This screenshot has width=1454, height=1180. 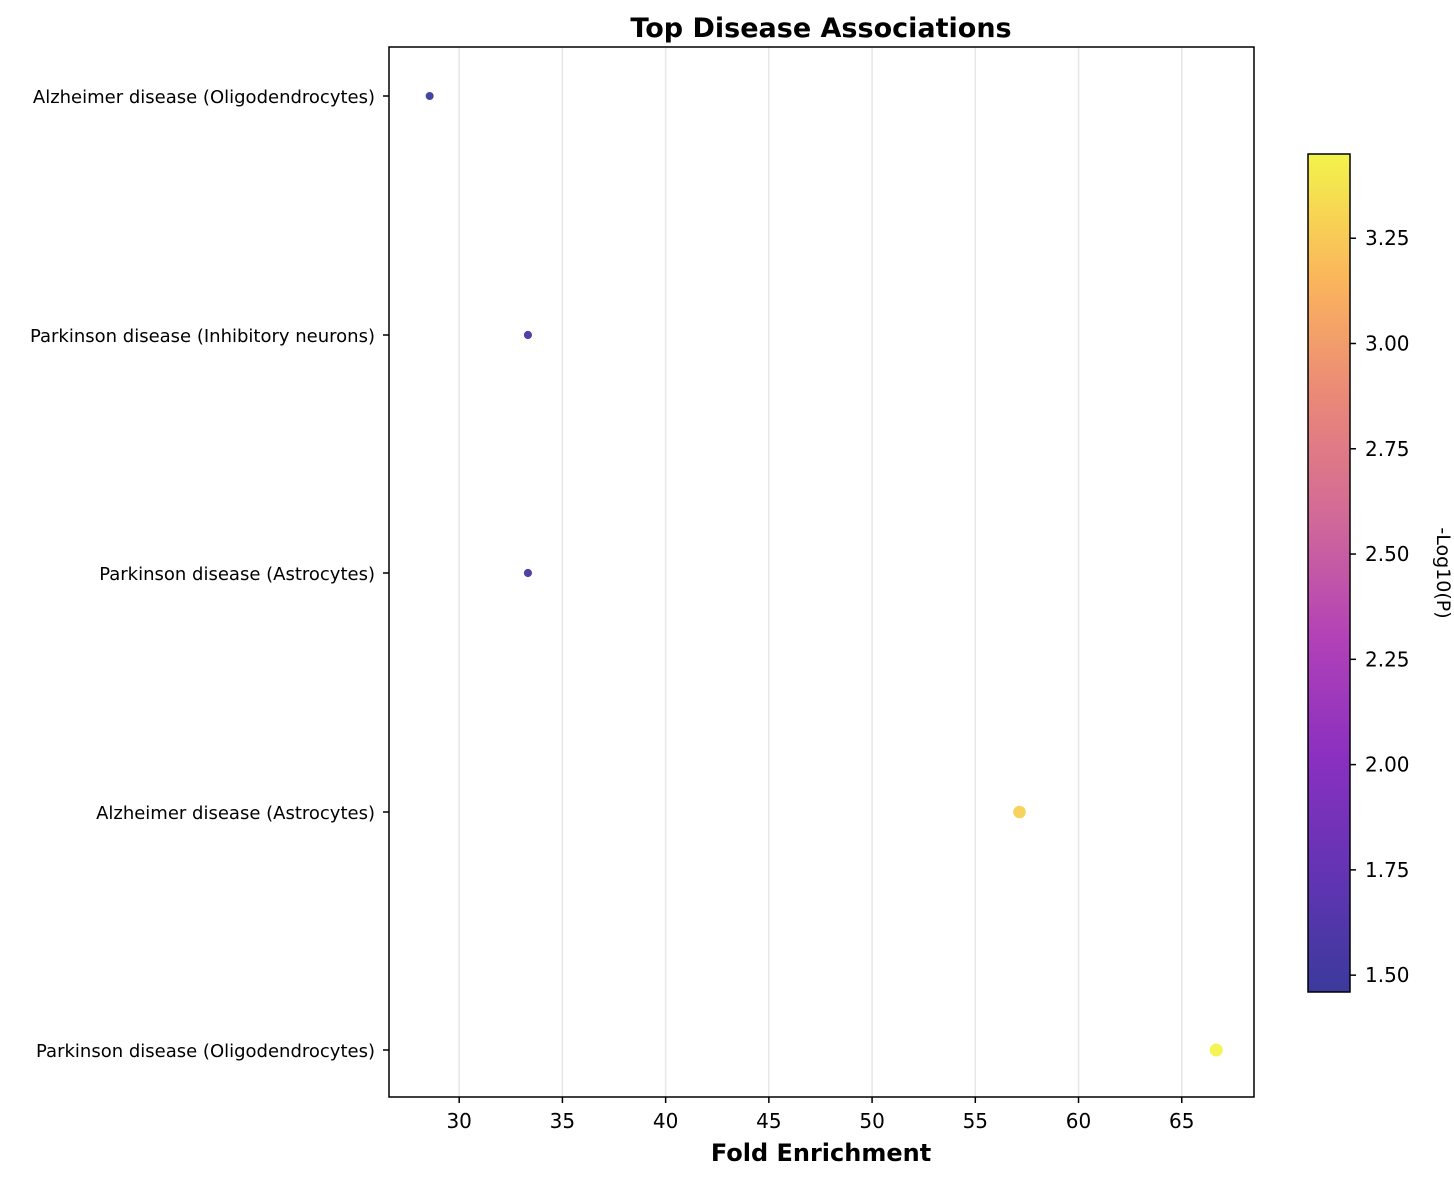 I want to click on colorbar-tick-label: 3.25, so click(x=1387, y=238).